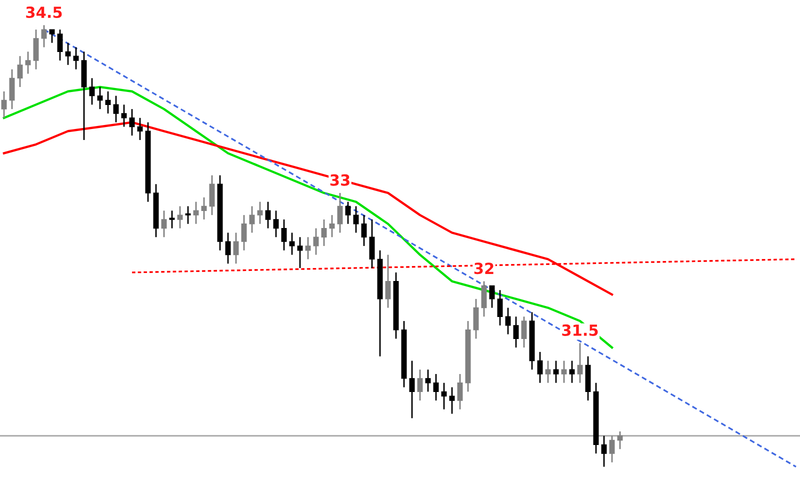  I want to click on annotation: 33, so click(340, 180).